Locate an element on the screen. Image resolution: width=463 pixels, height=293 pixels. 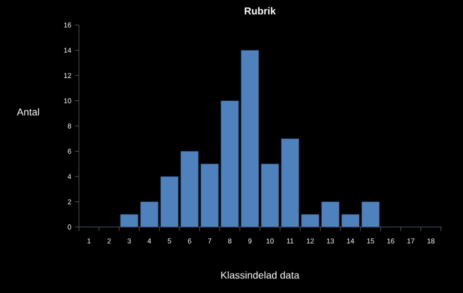
chart-title: Rubrik is located at coordinates (260, 10).